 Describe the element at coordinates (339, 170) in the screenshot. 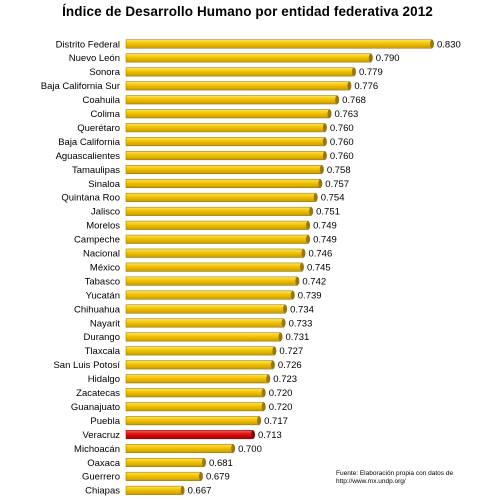

I see `value-label: 0.758` at that location.